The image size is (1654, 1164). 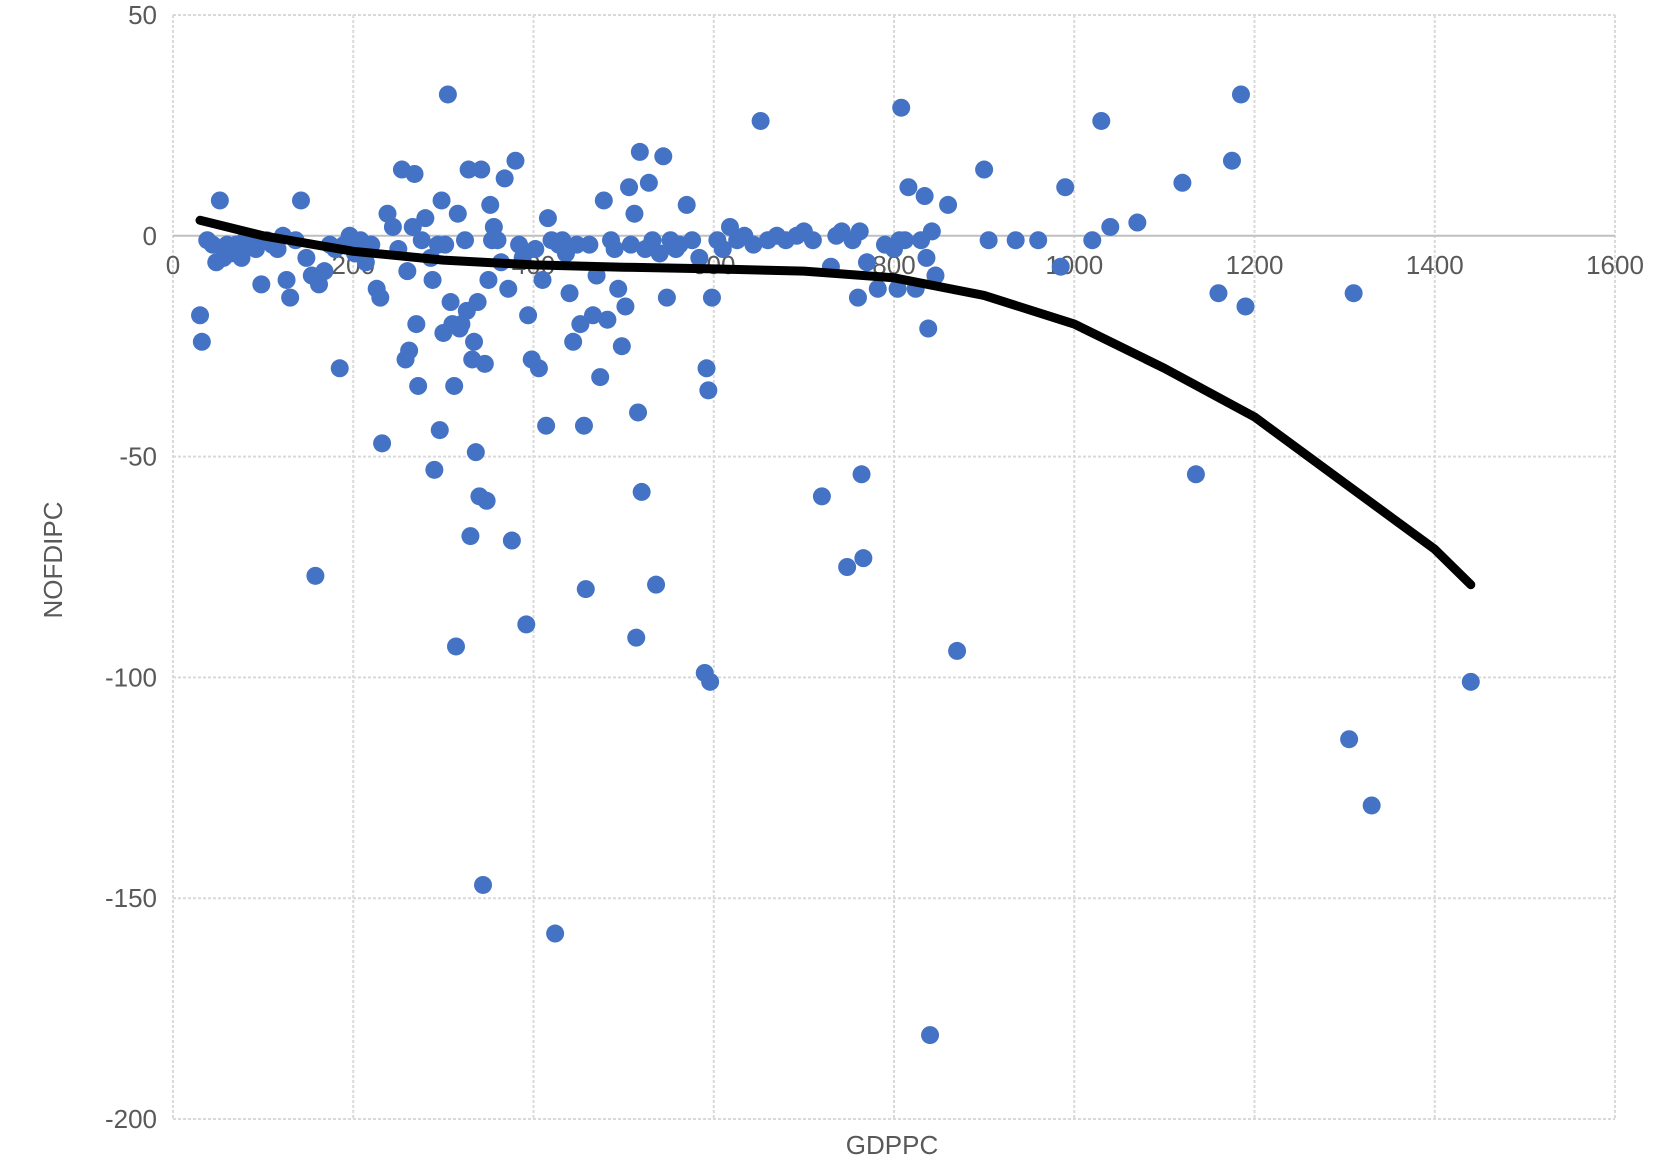 What do you see at coordinates (131, 677) in the screenshot?
I see `y-tick-label: -100` at bounding box center [131, 677].